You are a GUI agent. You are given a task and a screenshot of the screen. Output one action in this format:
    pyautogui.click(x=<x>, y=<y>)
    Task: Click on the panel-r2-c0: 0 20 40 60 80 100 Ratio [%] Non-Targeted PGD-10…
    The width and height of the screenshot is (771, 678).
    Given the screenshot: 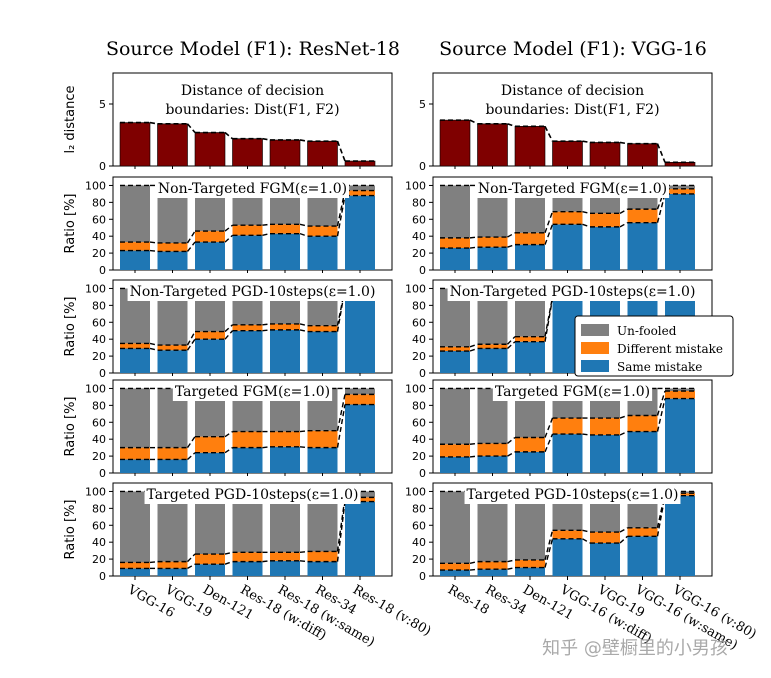 What is the action you would take?
    pyautogui.click(x=228, y=329)
    